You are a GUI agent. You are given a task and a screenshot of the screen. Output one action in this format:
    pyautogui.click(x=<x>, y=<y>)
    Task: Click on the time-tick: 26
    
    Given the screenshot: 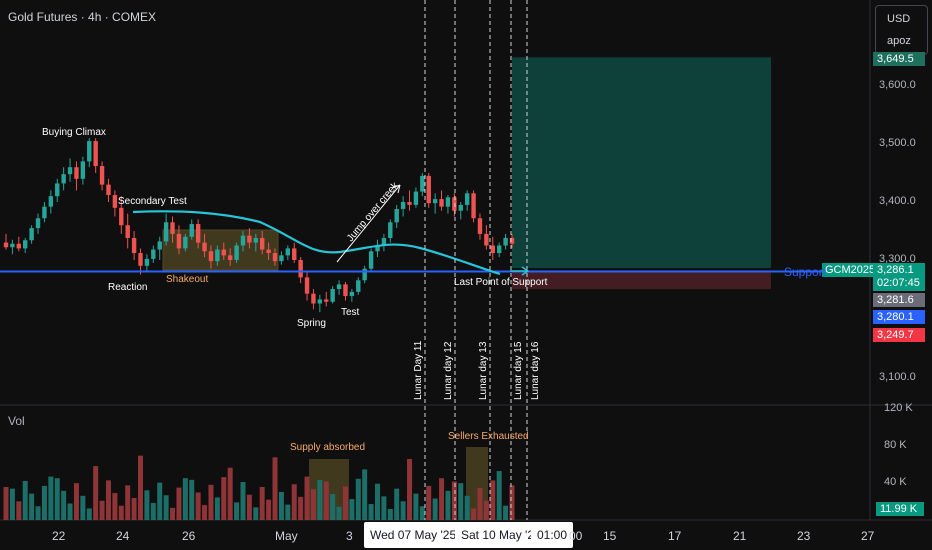 What is the action you would take?
    pyautogui.click(x=189, y=536)
    